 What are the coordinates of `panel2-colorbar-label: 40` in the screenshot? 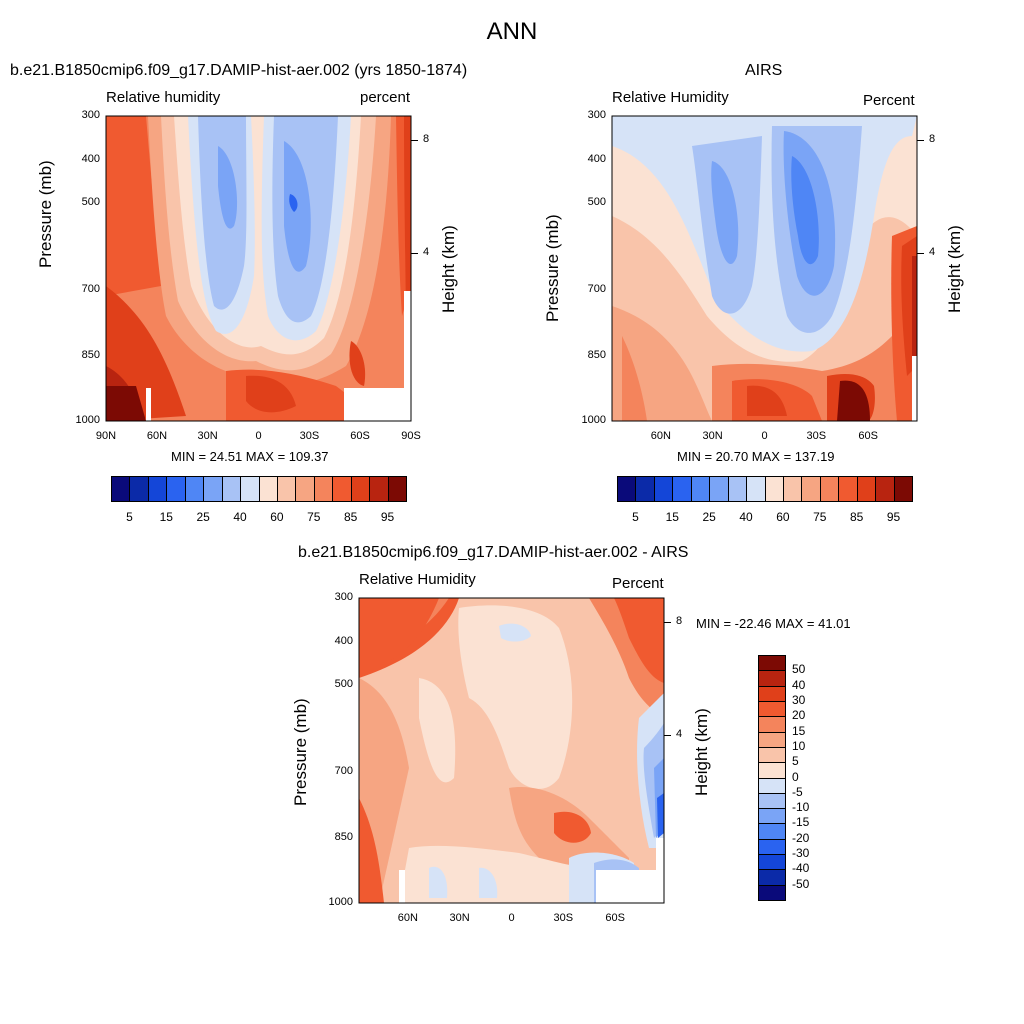 It's located at (746, 517).